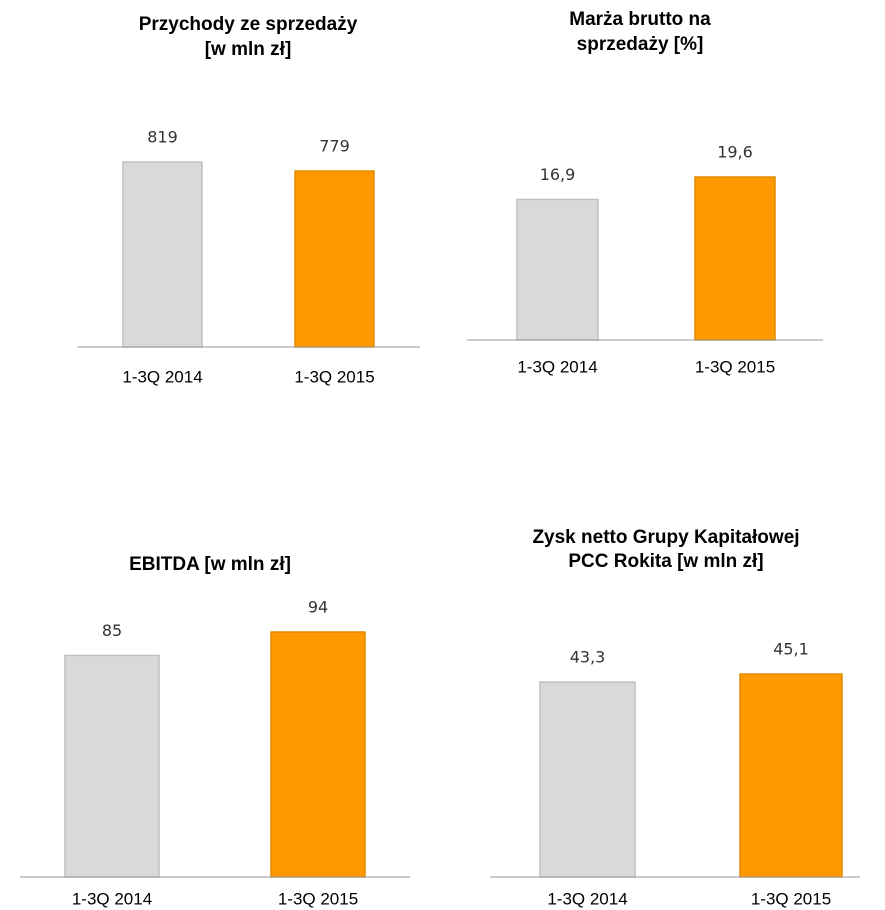  I want to click on value-label: 779, so click(334, 146).